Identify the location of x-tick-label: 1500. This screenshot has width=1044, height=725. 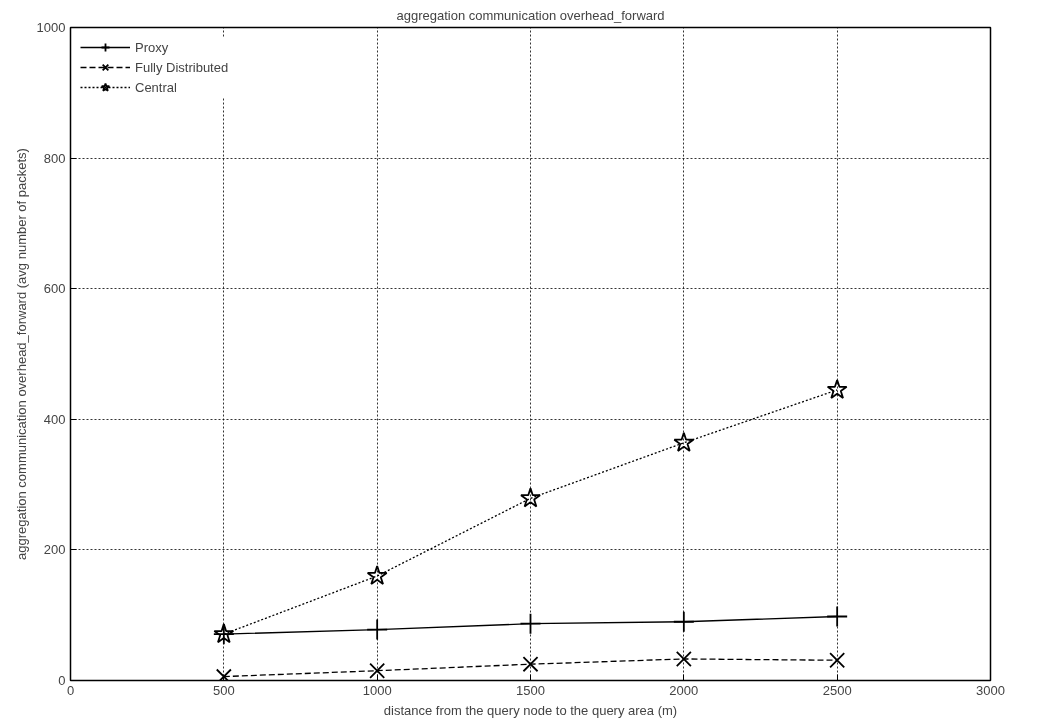
(530, 690).